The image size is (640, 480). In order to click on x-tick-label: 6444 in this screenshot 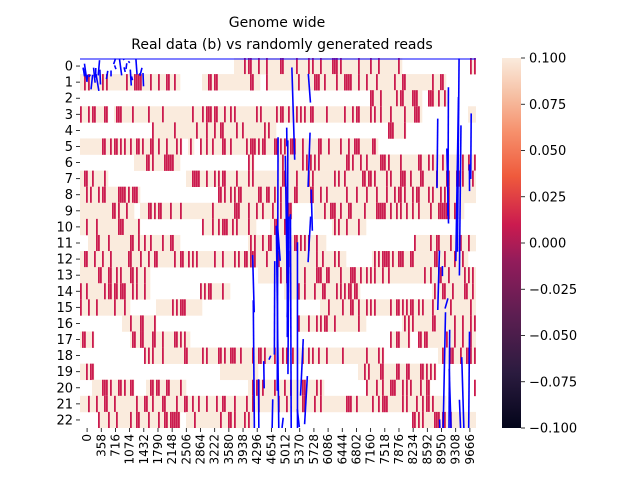, I will do `click(342, 449)`.